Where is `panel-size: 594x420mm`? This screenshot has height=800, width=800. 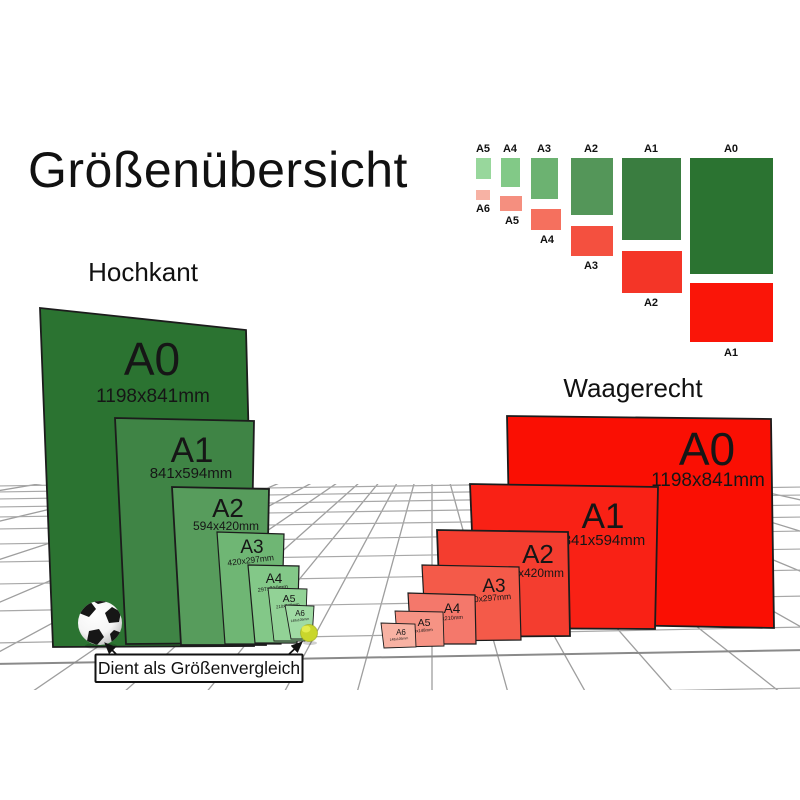
panel-size: 594x420mm is located at coordinates (226, 526).